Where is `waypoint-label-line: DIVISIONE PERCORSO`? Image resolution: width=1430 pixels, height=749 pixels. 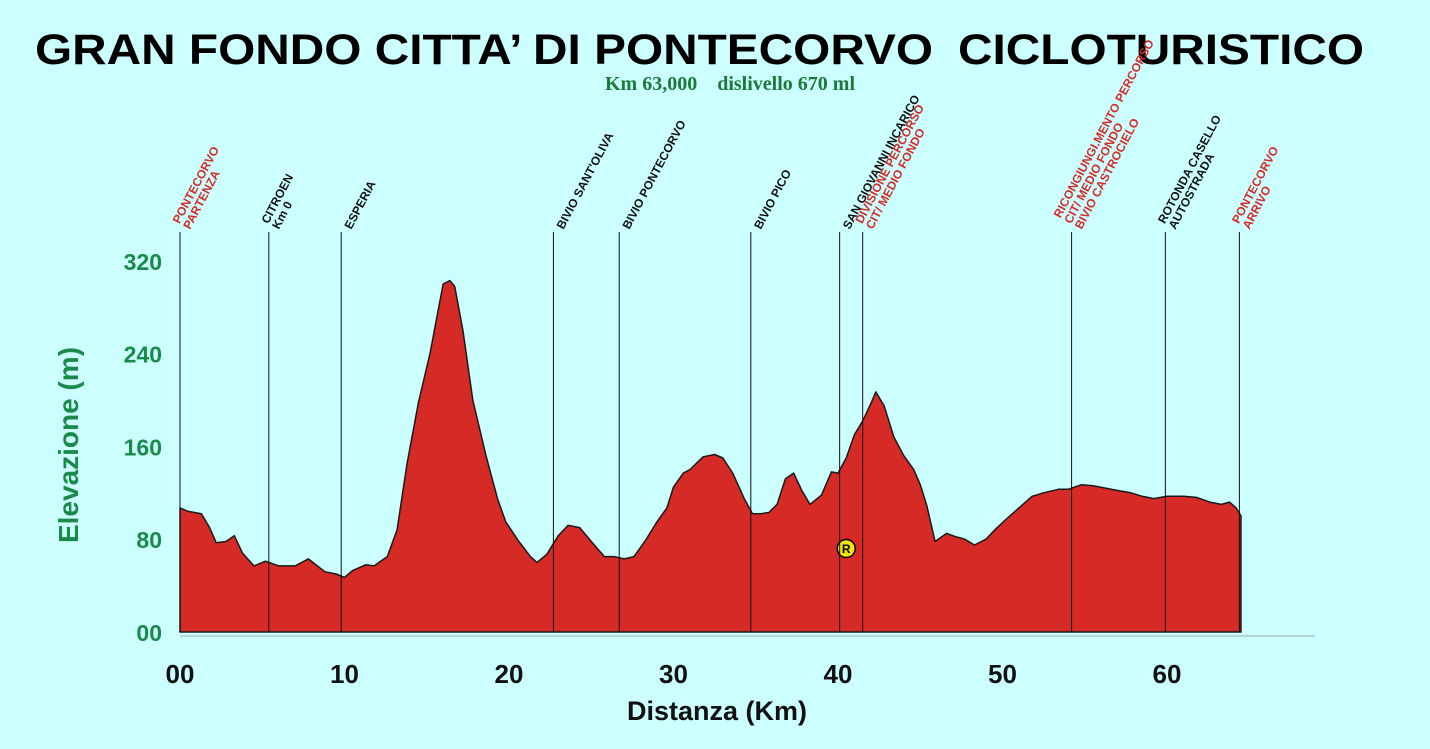 waypoint-label-line: DIVISIONE PERCORSO is located at coordinates (889, 164).